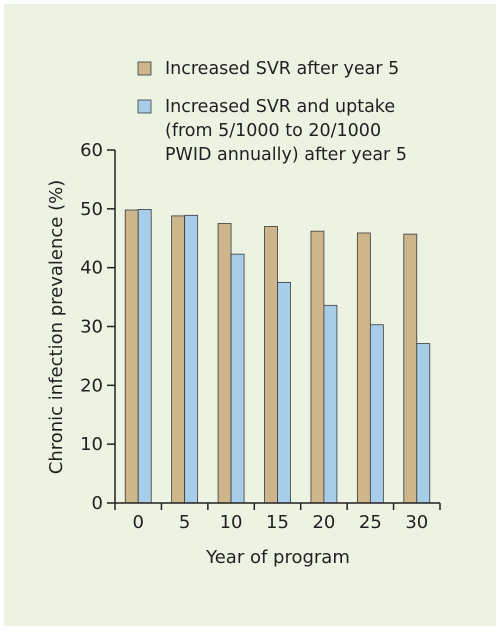 The image size is (500, 634). I want to click on legend-label-1-line-1: Increased SVR after year 5, so click(282, 69).